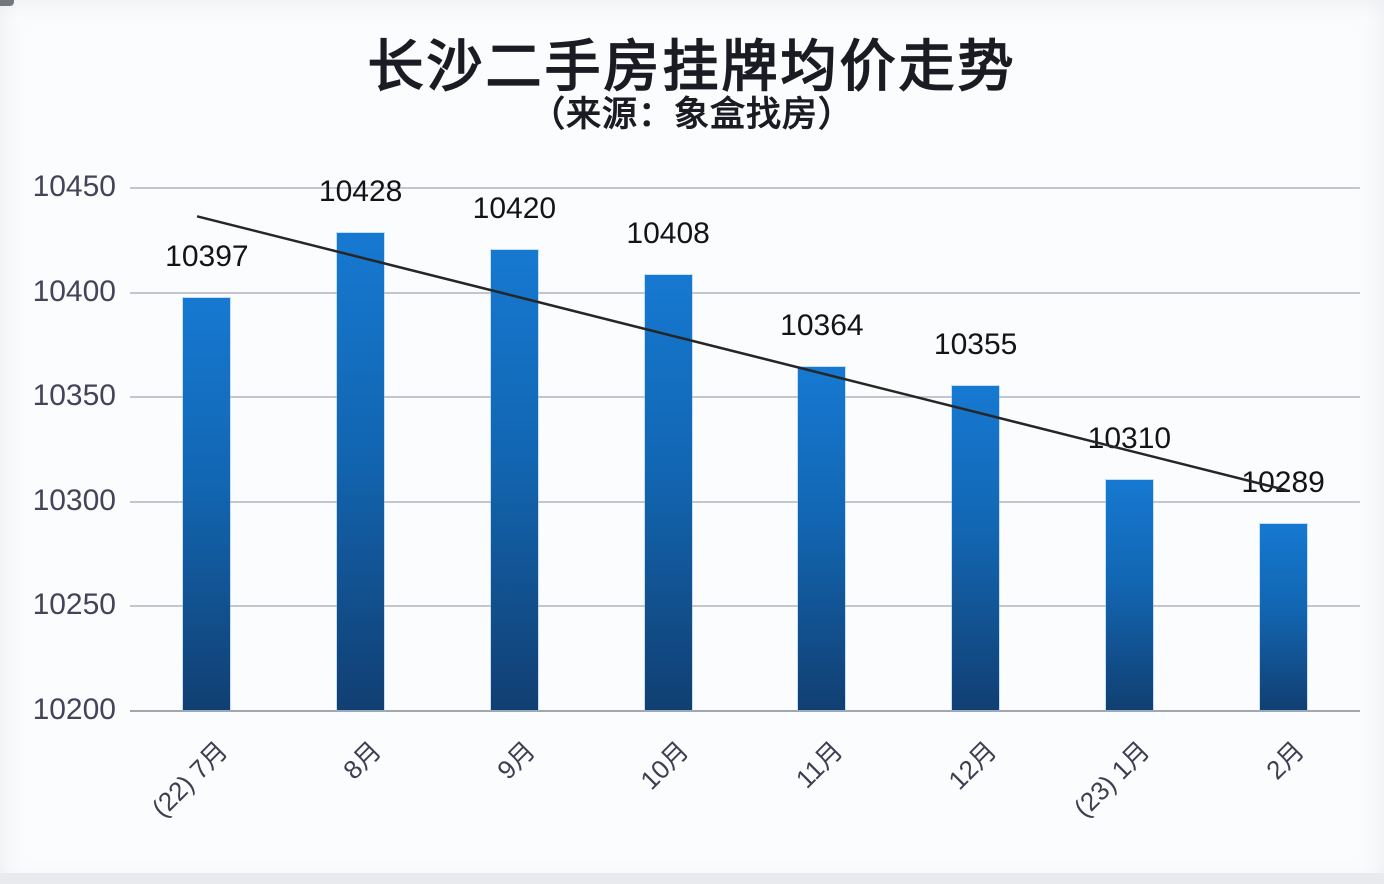  I want to click on x-axis-tick-label: 11月, so click(819, 764).